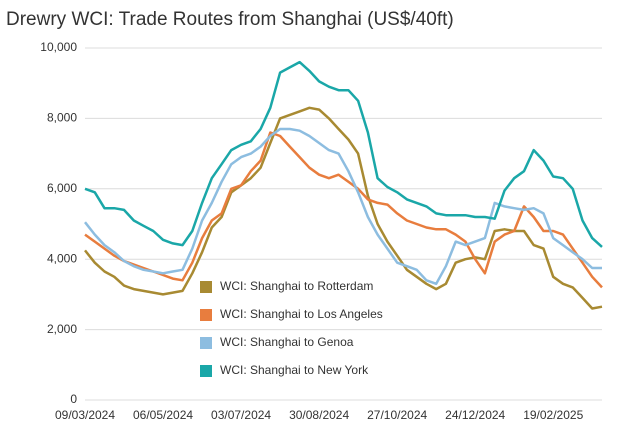  What do you see at coordinates (319, 415) in the screenshot?
I see `x-tick-label: 30/08/2024` at bounding box center [319, 415].